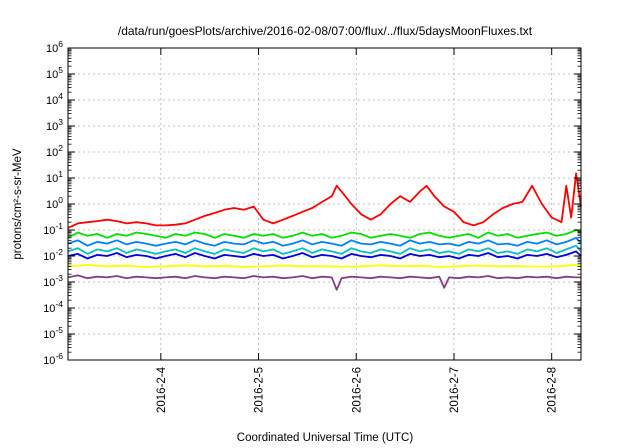 The width and height of the screenshot is (640, 448). Describe the element at coordinates (53, 229) in the screenshot. I see `y-tick-label: 10⁻¹` at that location.